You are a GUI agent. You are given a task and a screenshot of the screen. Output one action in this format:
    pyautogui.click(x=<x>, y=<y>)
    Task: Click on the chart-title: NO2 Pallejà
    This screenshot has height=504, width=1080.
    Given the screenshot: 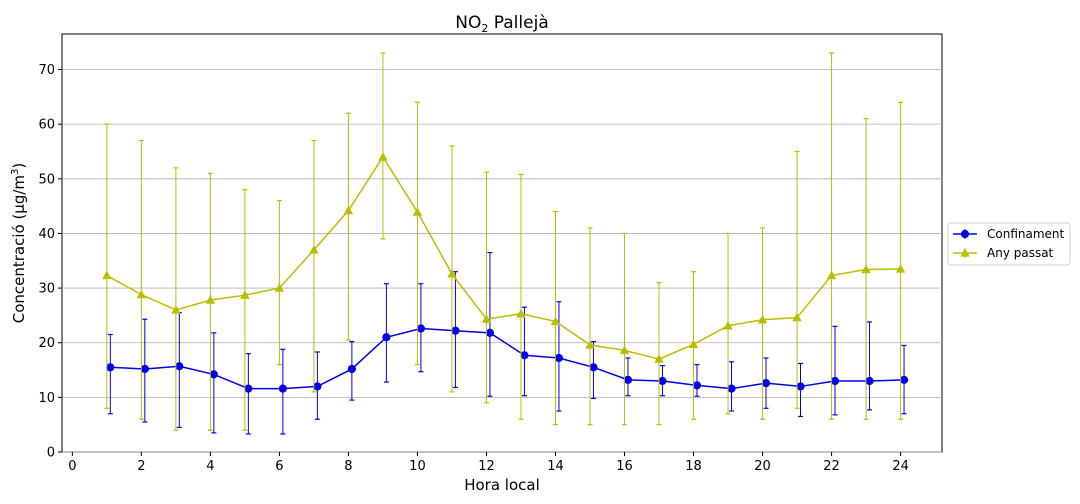 What is the action you would take?
    pyautogui.click(x=501, y=24)
    